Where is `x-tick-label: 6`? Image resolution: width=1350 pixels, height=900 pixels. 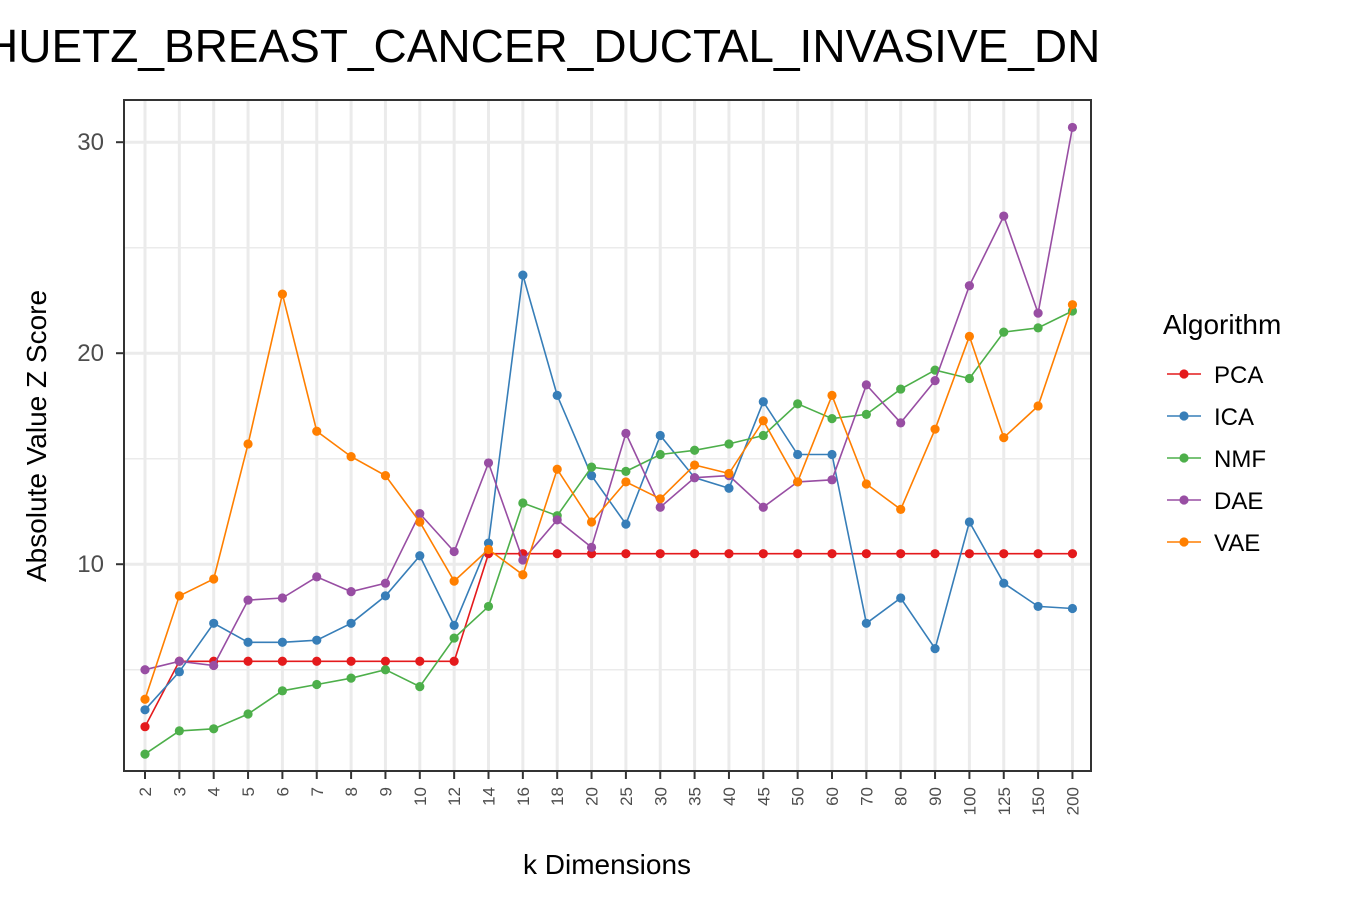 x-tick-label: 6 is located at coordinates (282, 791).